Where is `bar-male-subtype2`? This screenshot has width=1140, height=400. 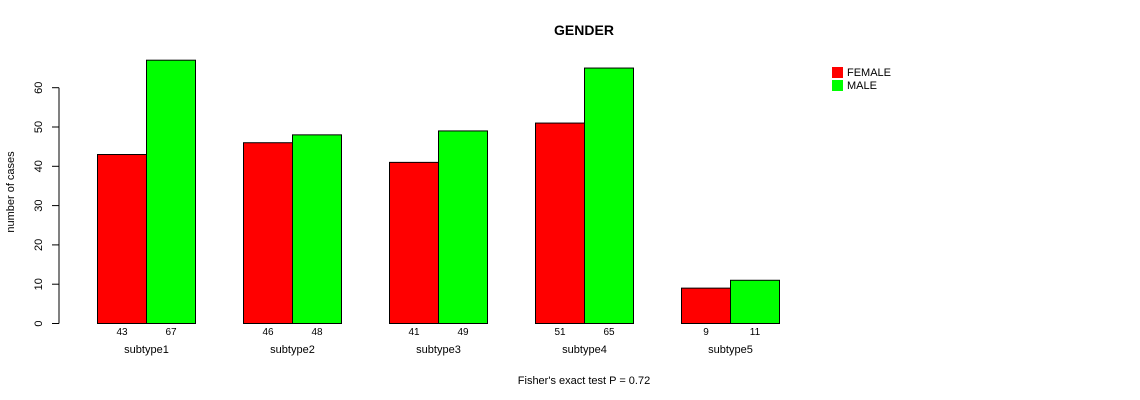 bar-male-subtype2 is located at coordinates (317, 229).